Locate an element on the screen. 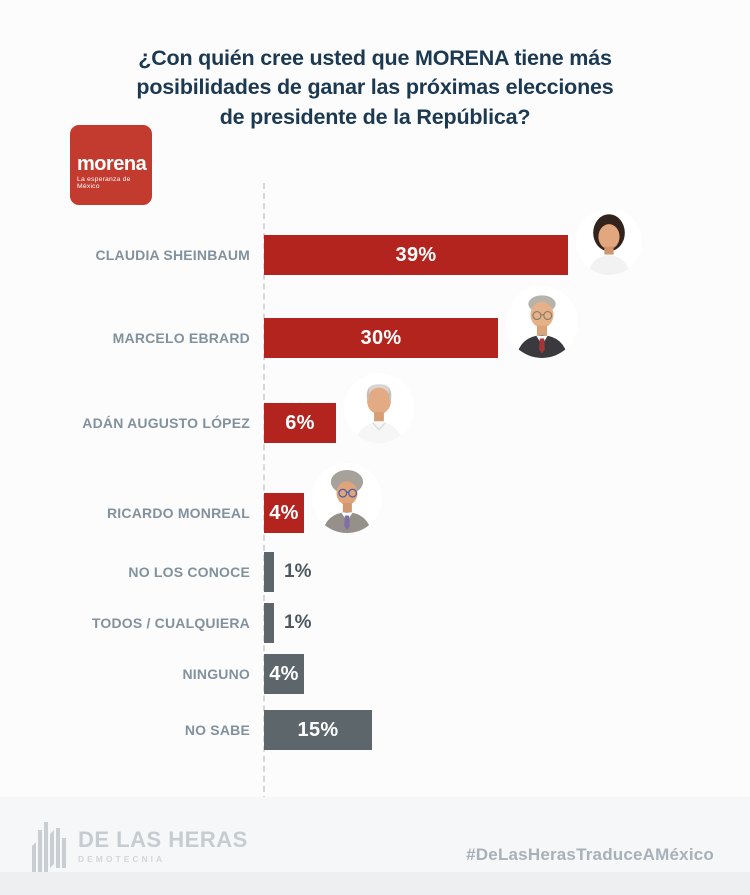  bar-row-marcelo-ebrard: MARCELO EBRARD 30% is located at coordinates (375, 322).